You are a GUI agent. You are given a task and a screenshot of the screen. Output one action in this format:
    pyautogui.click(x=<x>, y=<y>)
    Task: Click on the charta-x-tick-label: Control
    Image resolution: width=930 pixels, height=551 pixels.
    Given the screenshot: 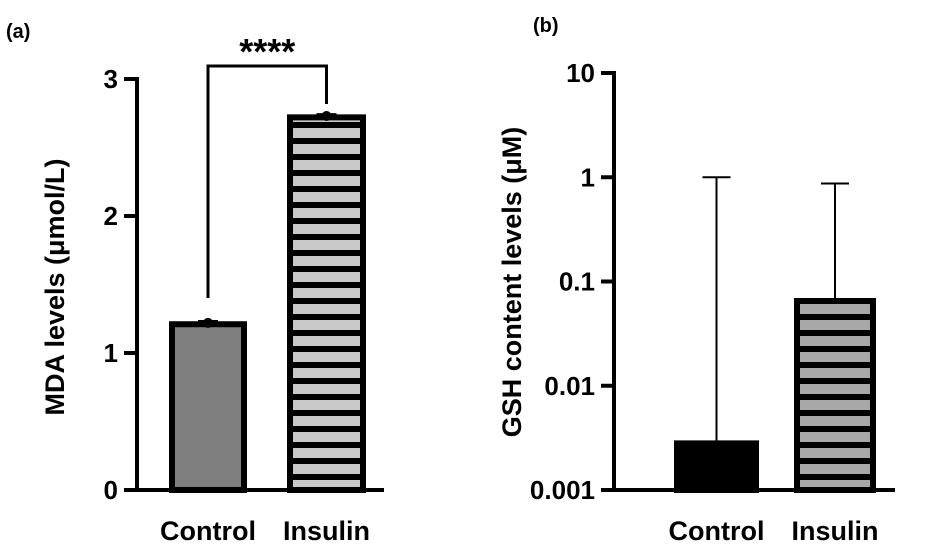 What is the action you would take?
    pyautogui.click(x=208, y=531)
    